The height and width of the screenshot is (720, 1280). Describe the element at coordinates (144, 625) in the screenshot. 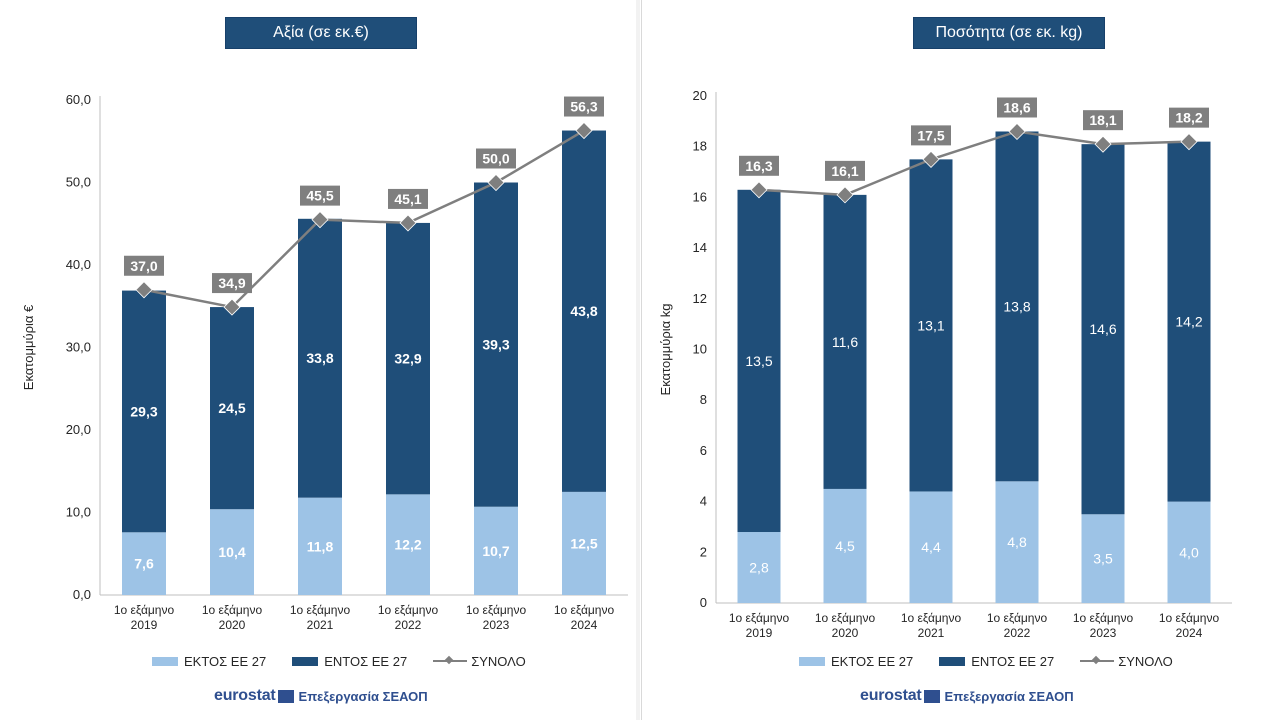

I see `x-tick-label-year: 2019` at that location.